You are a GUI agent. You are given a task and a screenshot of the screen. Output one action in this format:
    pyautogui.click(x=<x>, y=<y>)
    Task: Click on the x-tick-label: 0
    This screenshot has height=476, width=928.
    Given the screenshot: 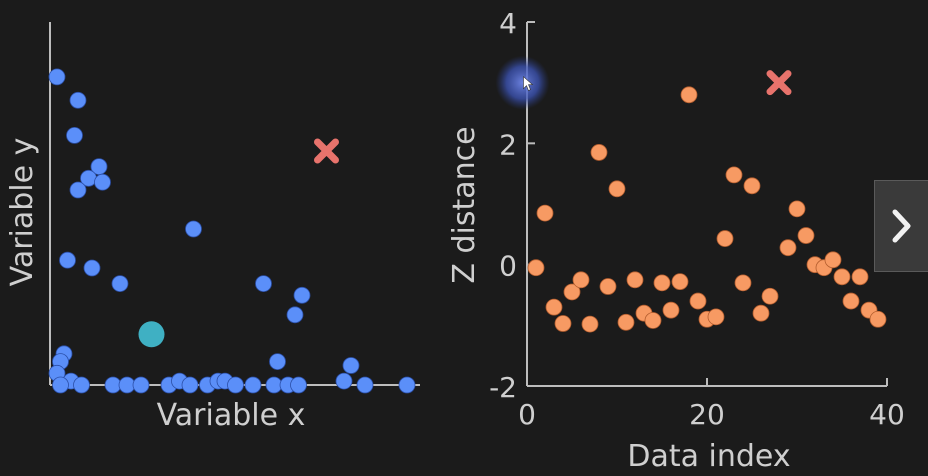 What is the action you would take?
    pyautogui.click(x=527, y=414)
    